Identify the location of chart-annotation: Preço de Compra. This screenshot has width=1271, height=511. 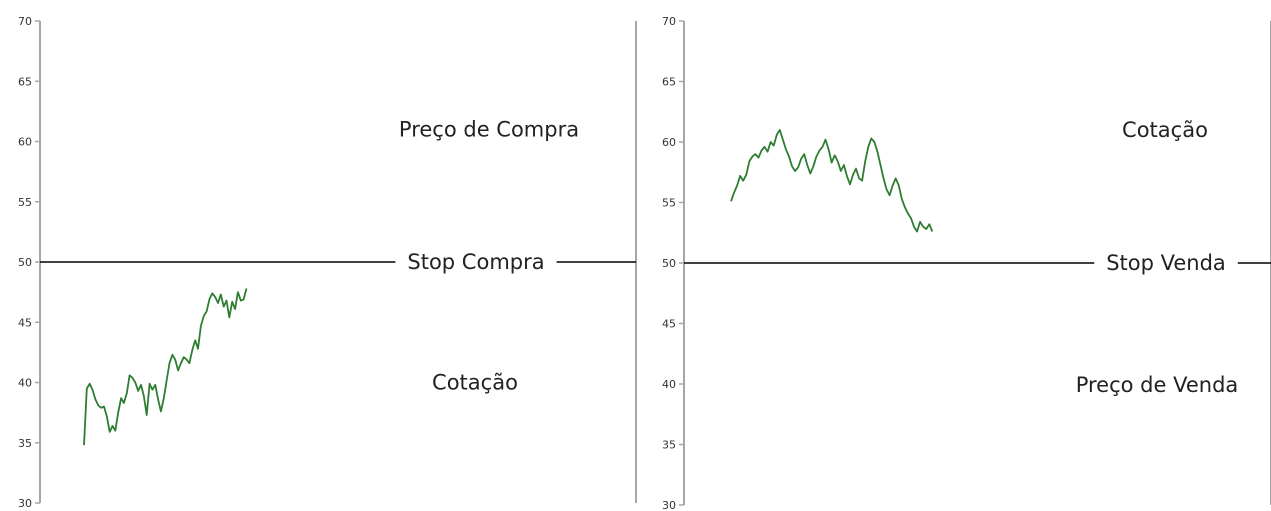
(489, 129).